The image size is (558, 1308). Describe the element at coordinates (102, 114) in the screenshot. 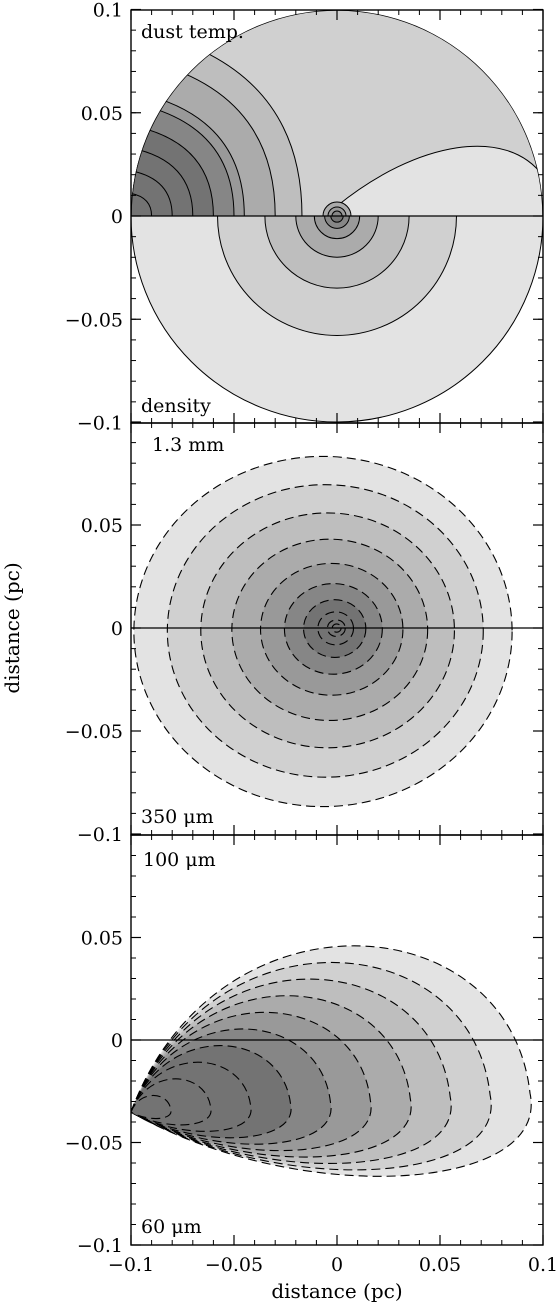

I see `y-tick-label-0-3: 0.05` at that location.